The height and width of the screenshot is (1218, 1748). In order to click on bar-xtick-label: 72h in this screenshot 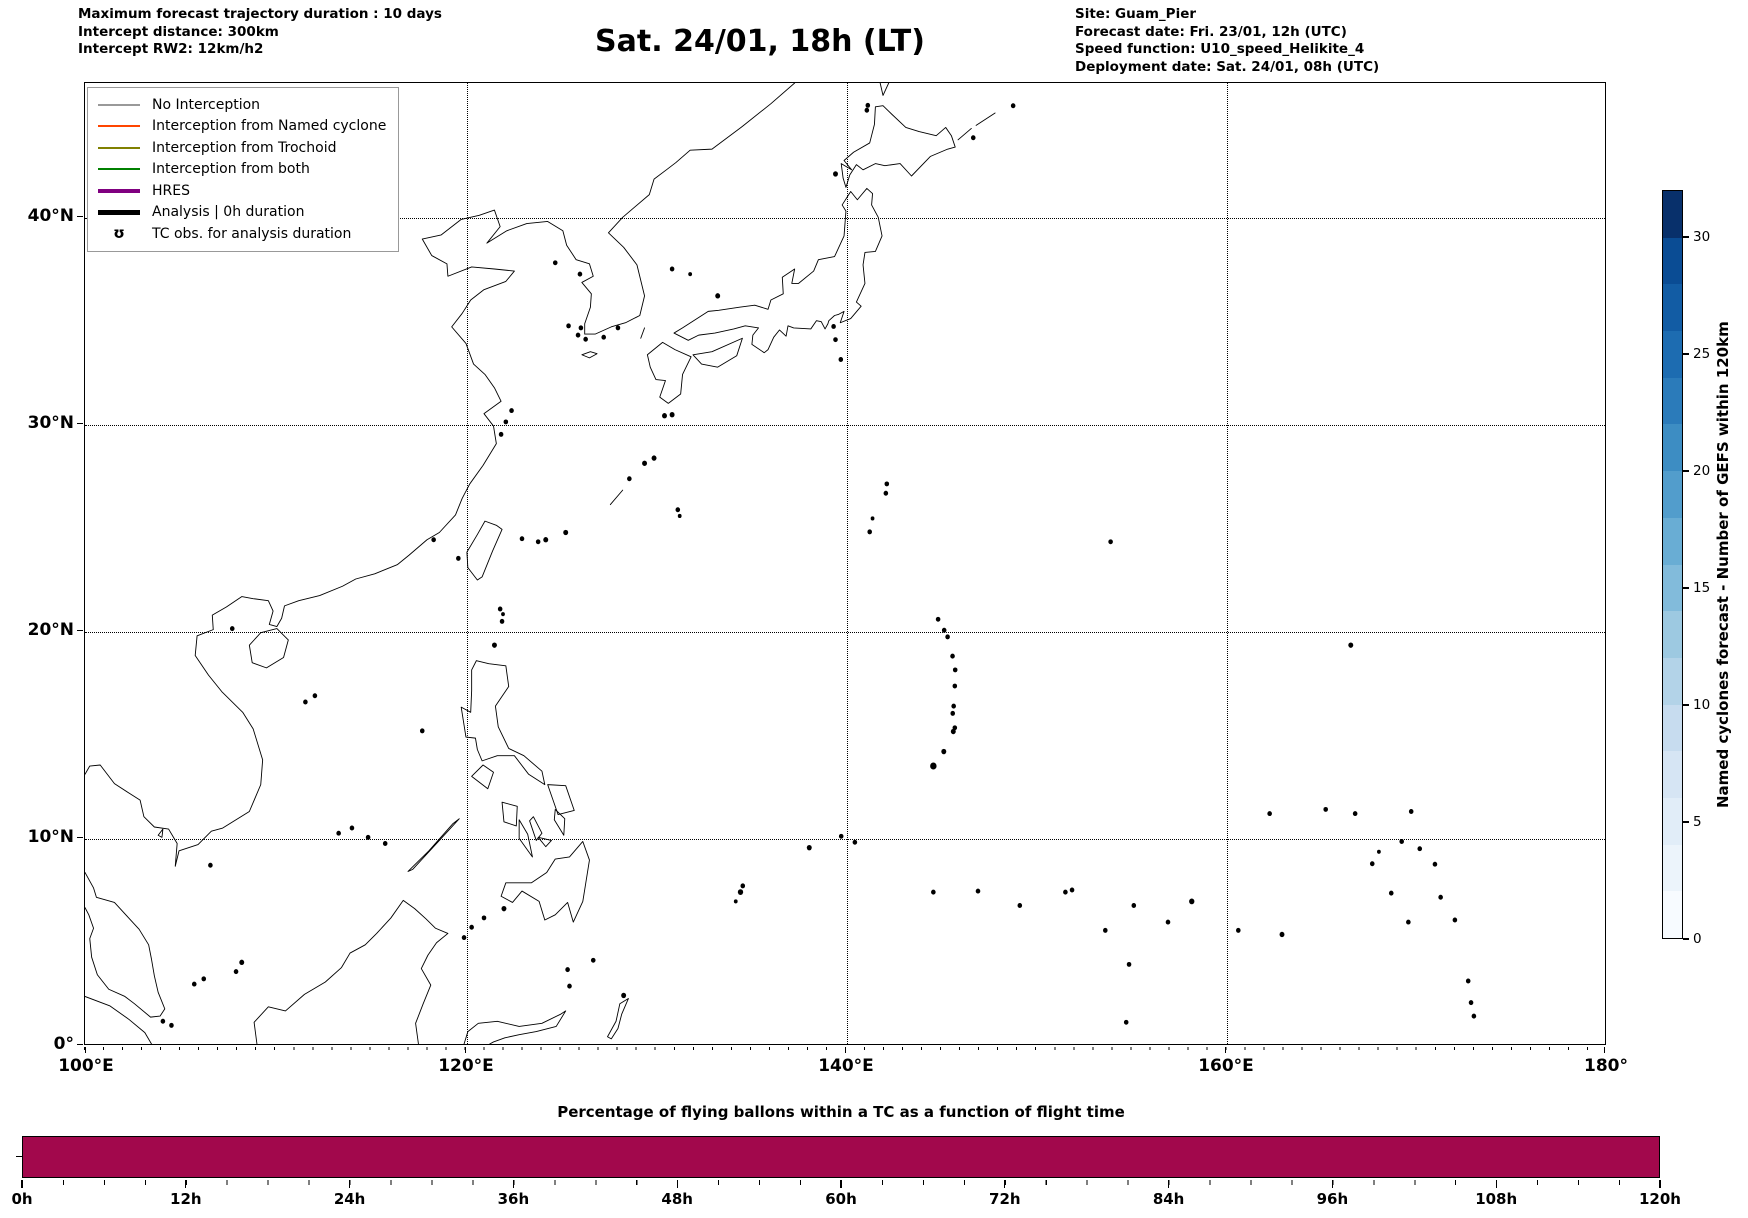, I will do `click(1005, 1199)`.